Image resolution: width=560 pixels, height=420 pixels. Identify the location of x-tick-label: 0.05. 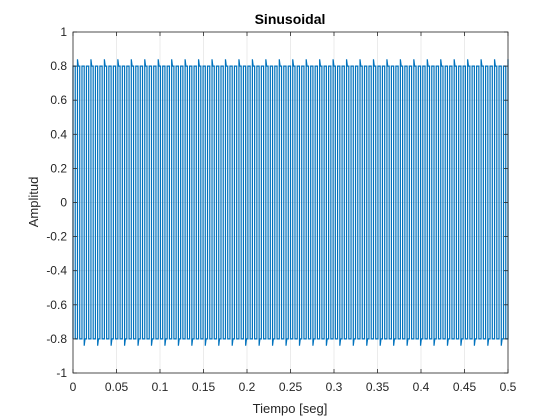
(117, 387).